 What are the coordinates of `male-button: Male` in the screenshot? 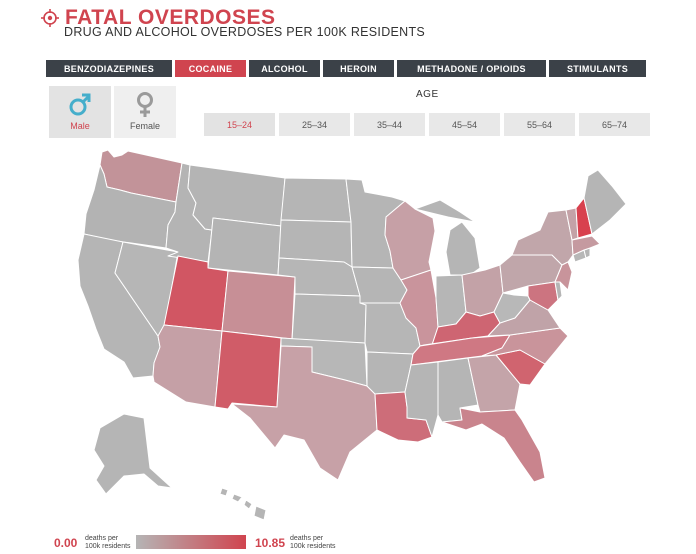 It's located at (80, 112).